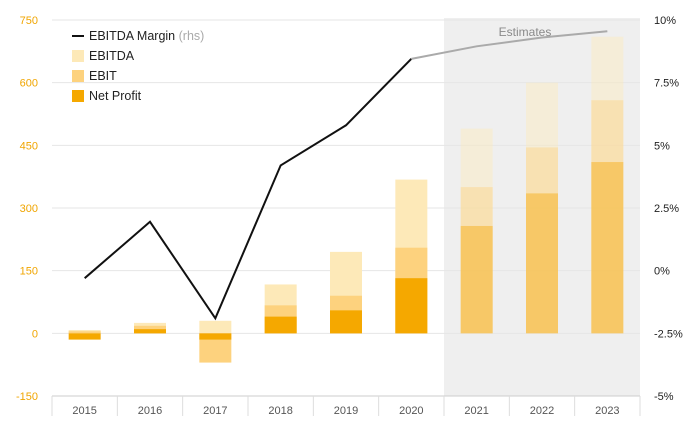  I want to click on bar-ebit-2021, so click(476, 260).